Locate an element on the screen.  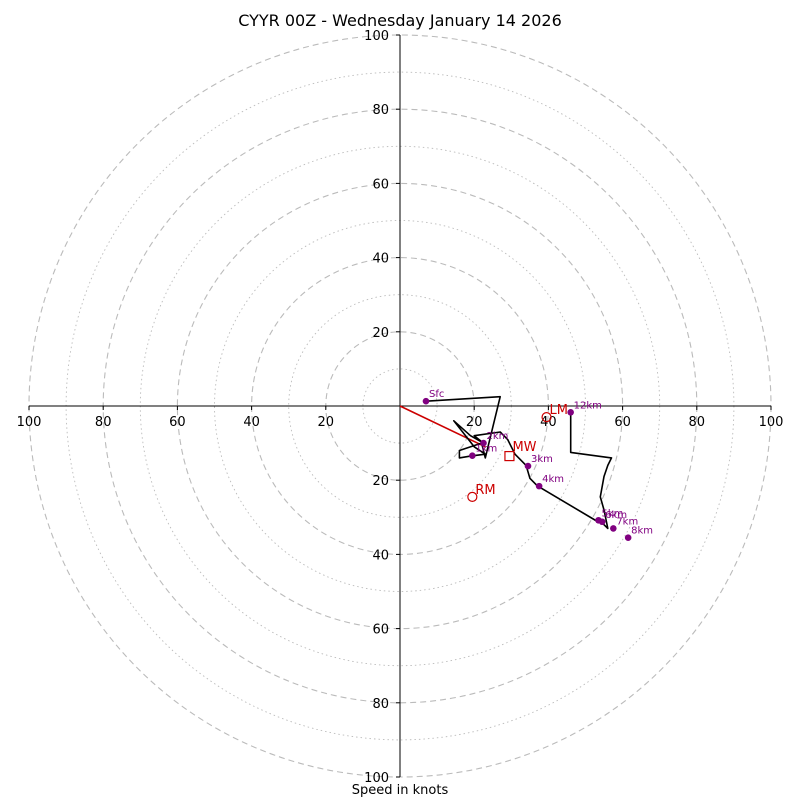
shear-vector is located at coordinates (442, 426).